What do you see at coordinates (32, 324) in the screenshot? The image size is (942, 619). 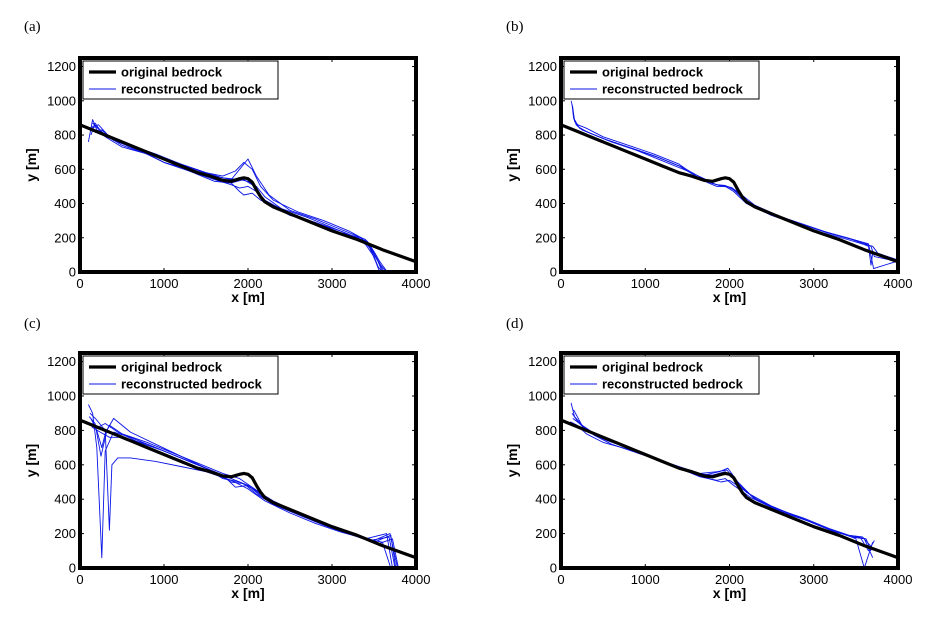 I see `panel-label: (c)` at bounding box center [32, 324].